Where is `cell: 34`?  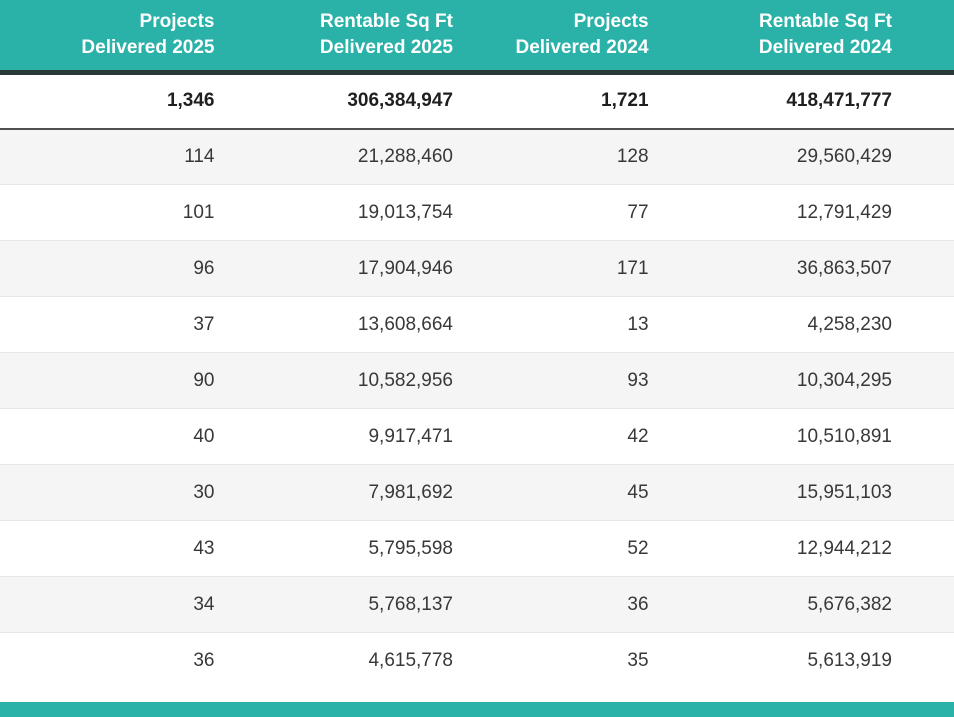
cell: 34 is located at coordinates (119, 604).